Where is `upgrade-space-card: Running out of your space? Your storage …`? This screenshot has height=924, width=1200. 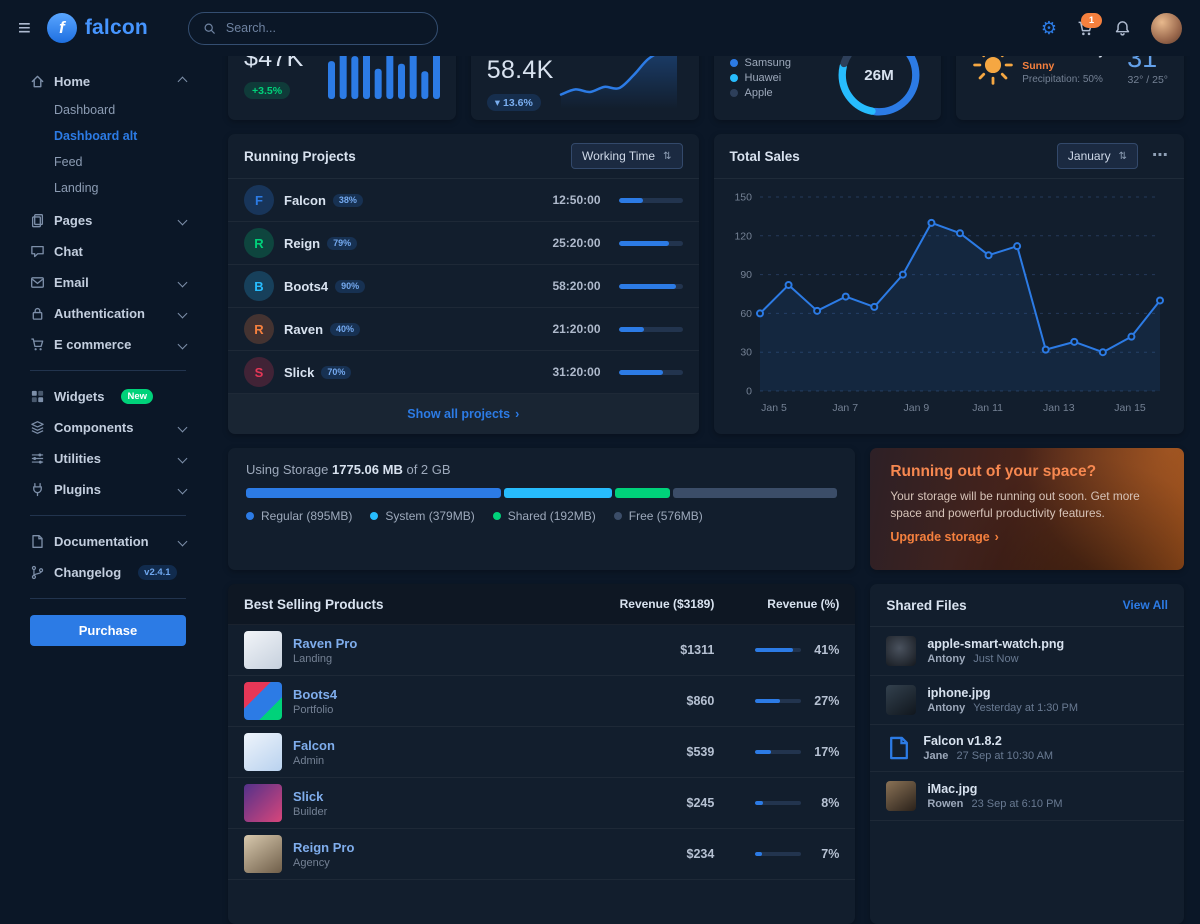 upgrade-space-card: Running out of your space? Your storage … is located at coordinates (1027, 509).